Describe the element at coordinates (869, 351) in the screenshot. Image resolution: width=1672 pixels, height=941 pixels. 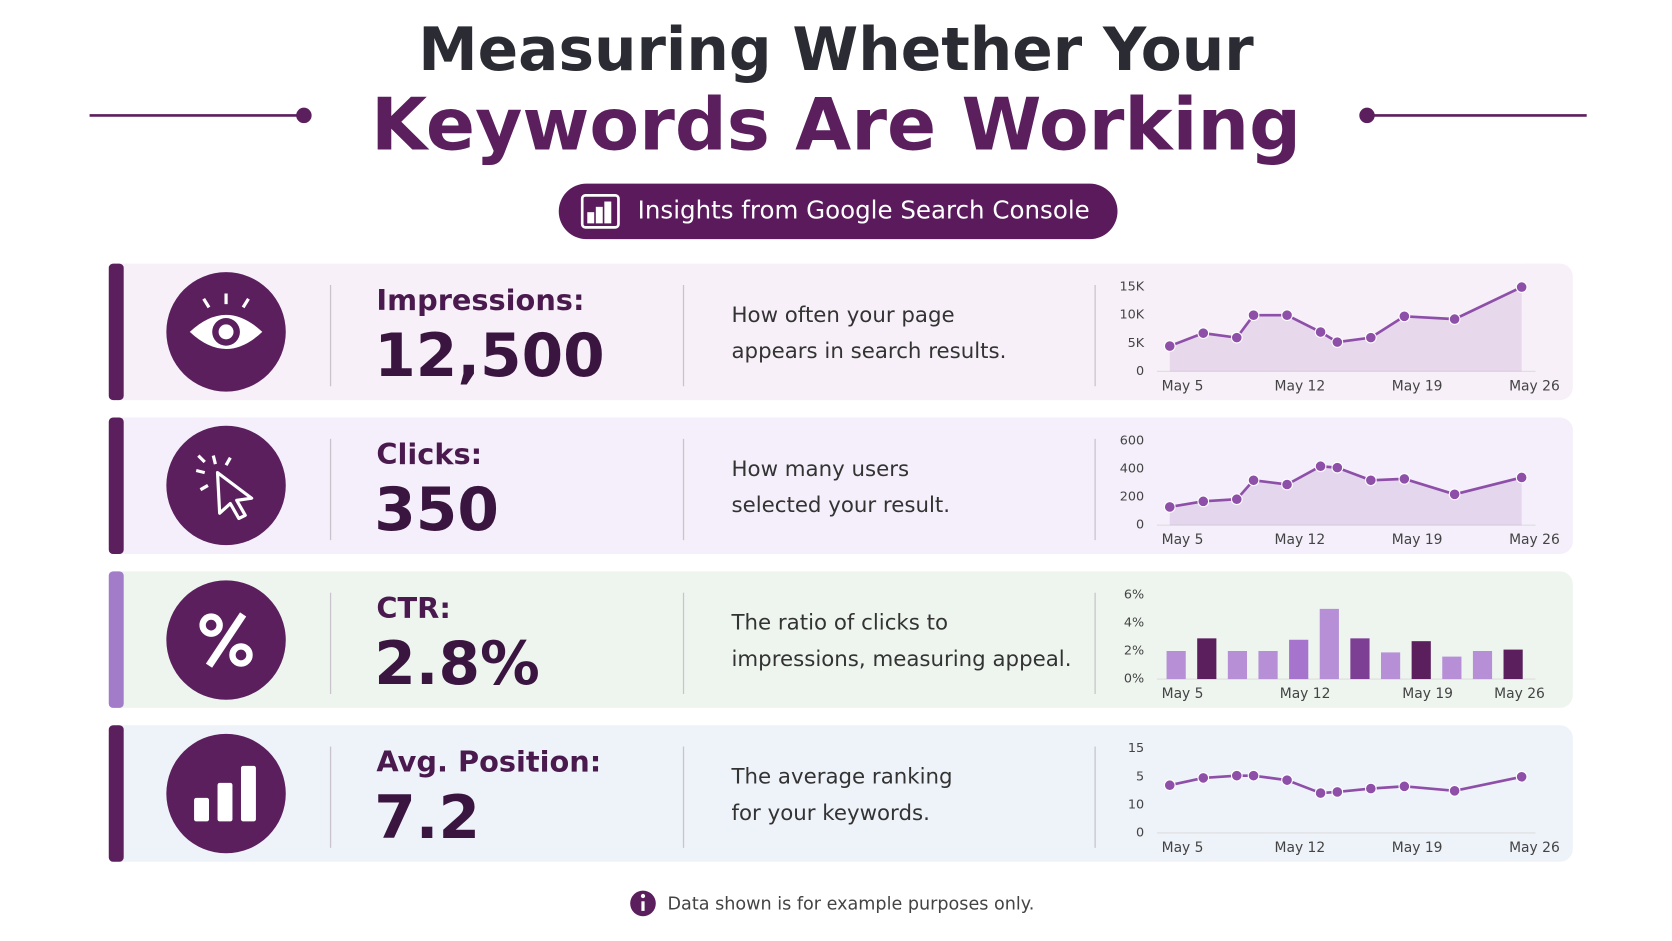
I see `description: appears in search results.` at that location.